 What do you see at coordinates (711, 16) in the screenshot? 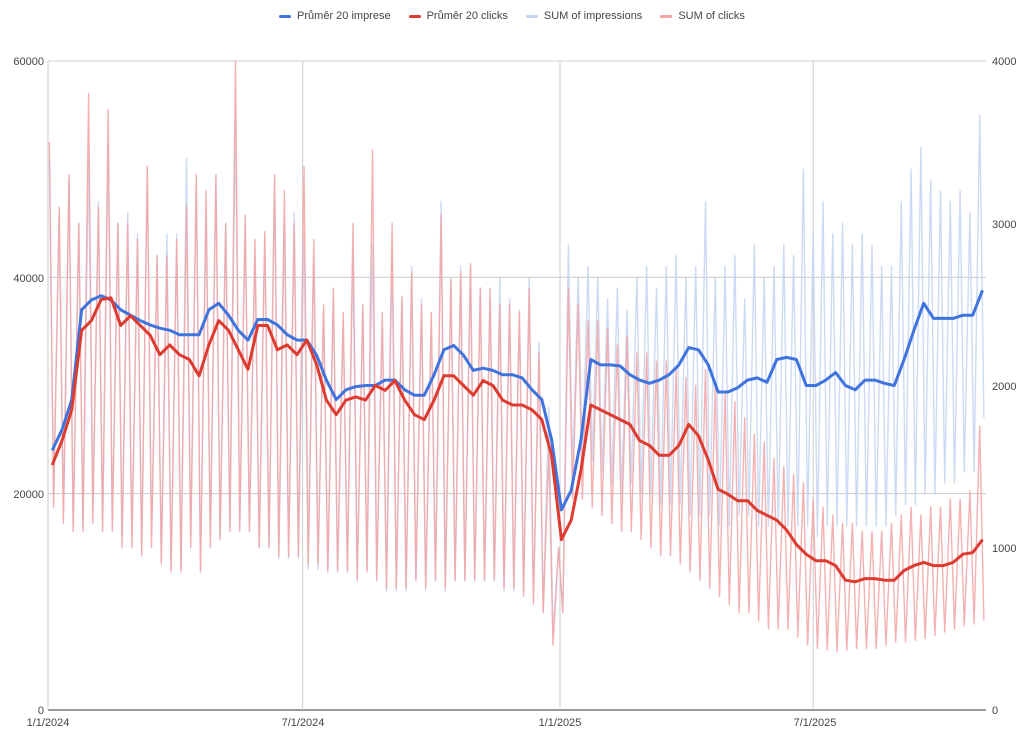
I see `legend-label: SUM of clicks` at bounding box center [711, 16].